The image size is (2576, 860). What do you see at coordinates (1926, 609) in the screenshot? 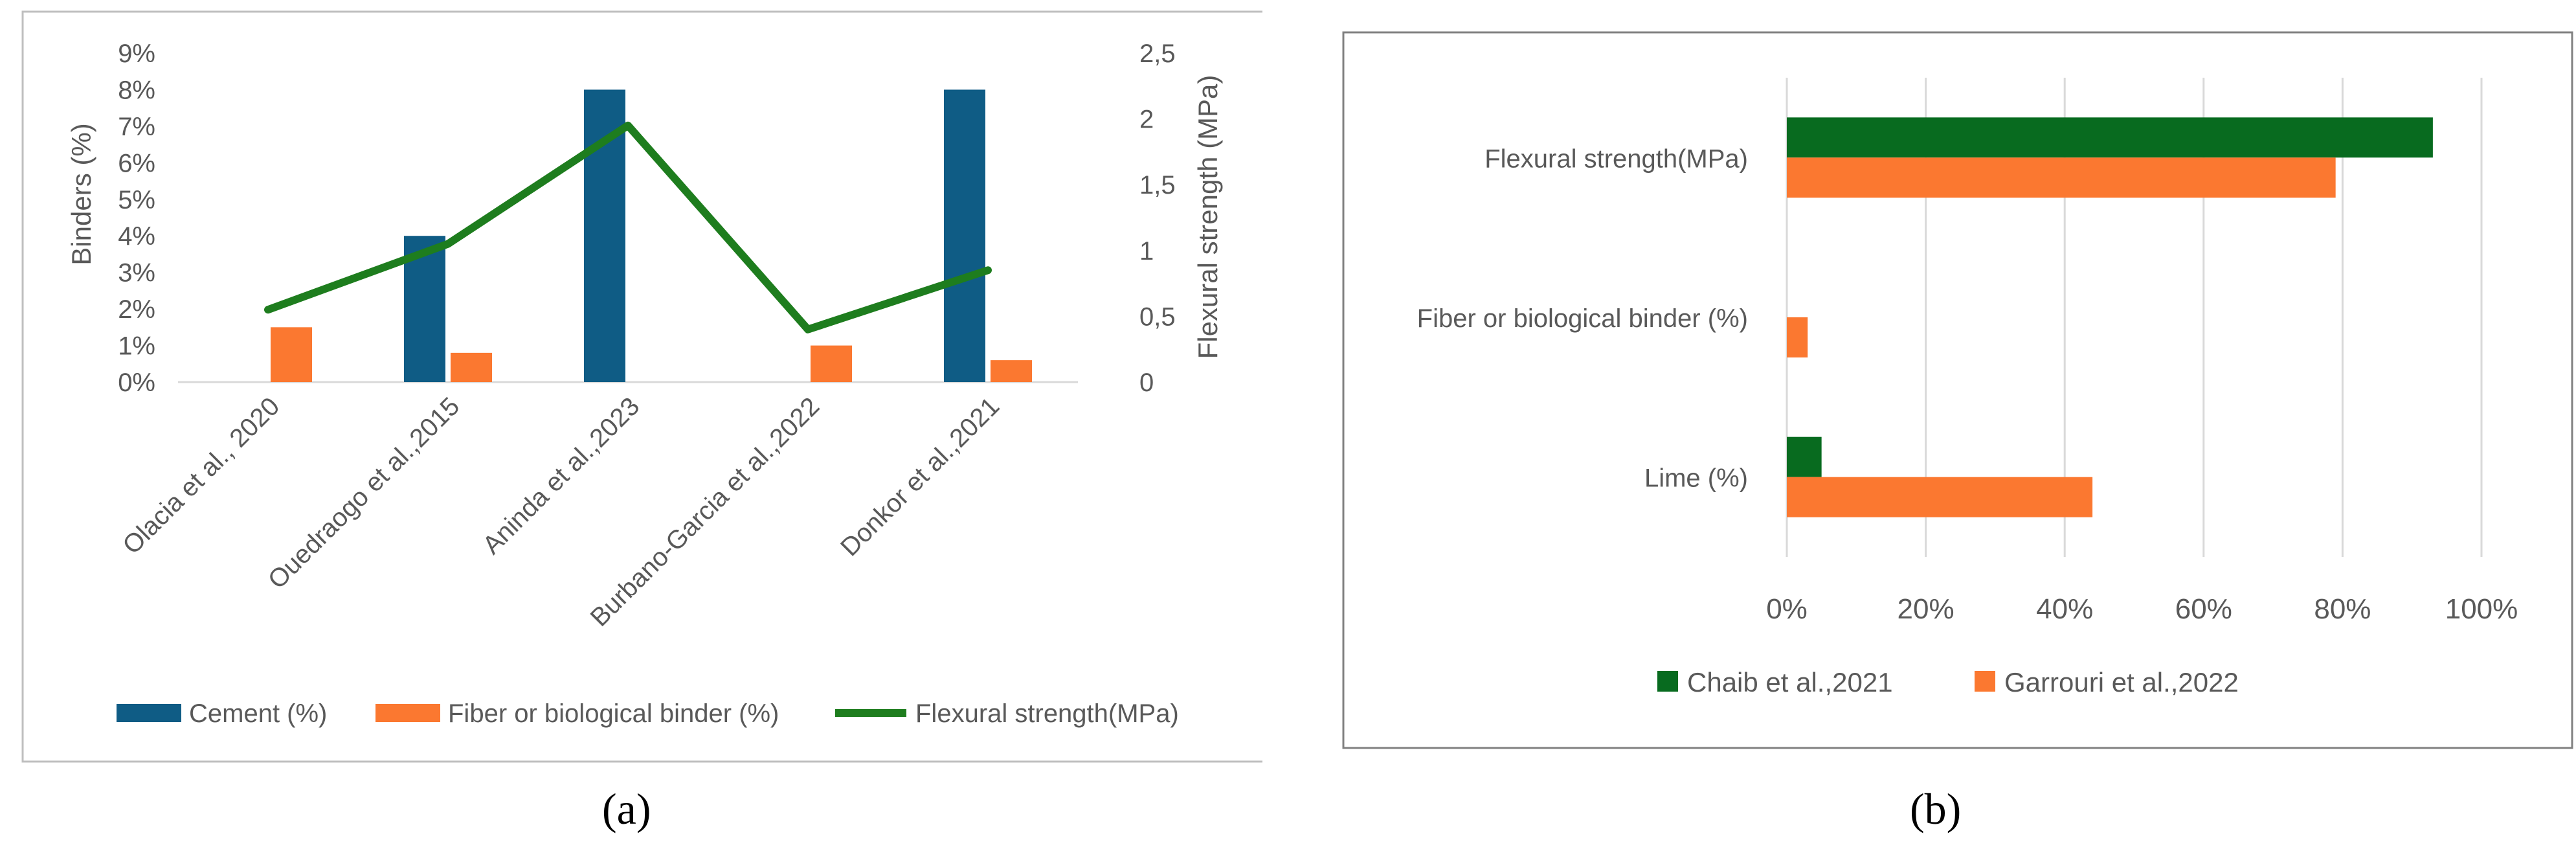
I see `chart-b-xtick-label: 20%` at bounding box center [1926, 609].